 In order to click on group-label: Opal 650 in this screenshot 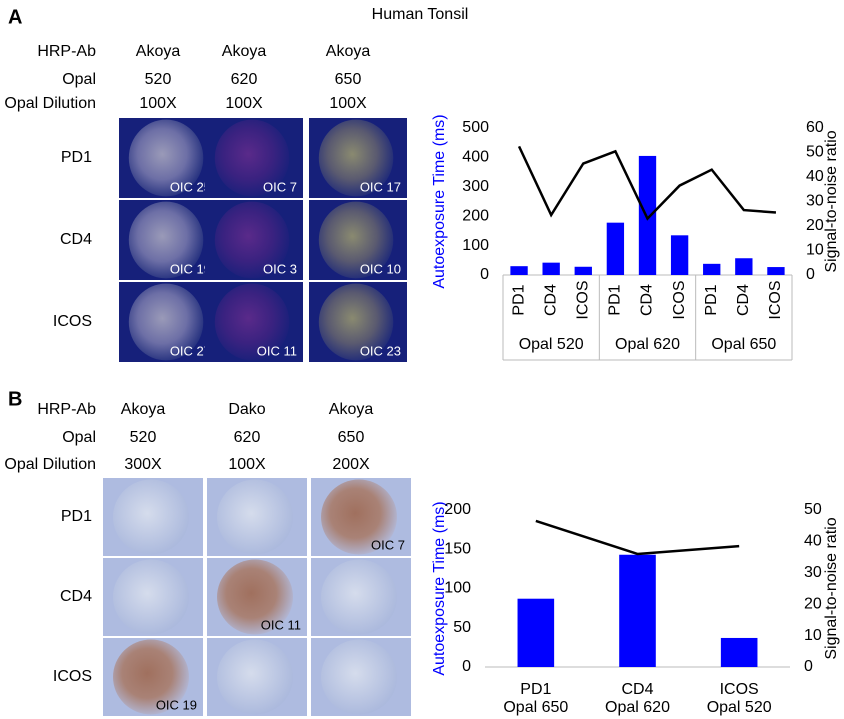, I will do `click(743, 344)`.